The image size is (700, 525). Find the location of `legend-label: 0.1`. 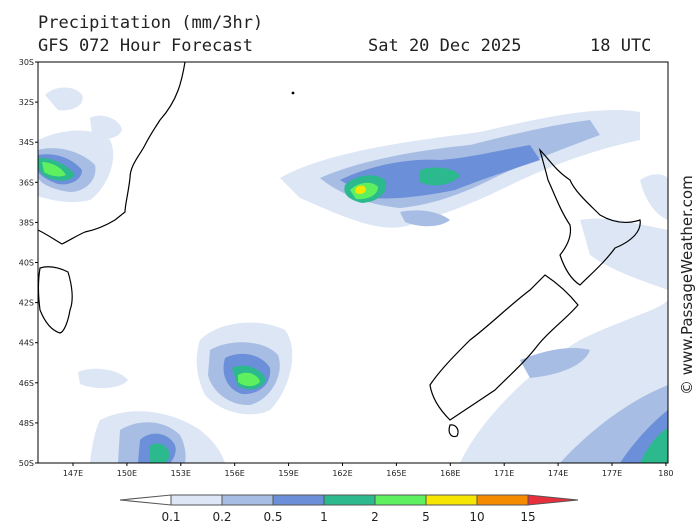

legend-label: 0.1 is located at coordinates (170, 517).